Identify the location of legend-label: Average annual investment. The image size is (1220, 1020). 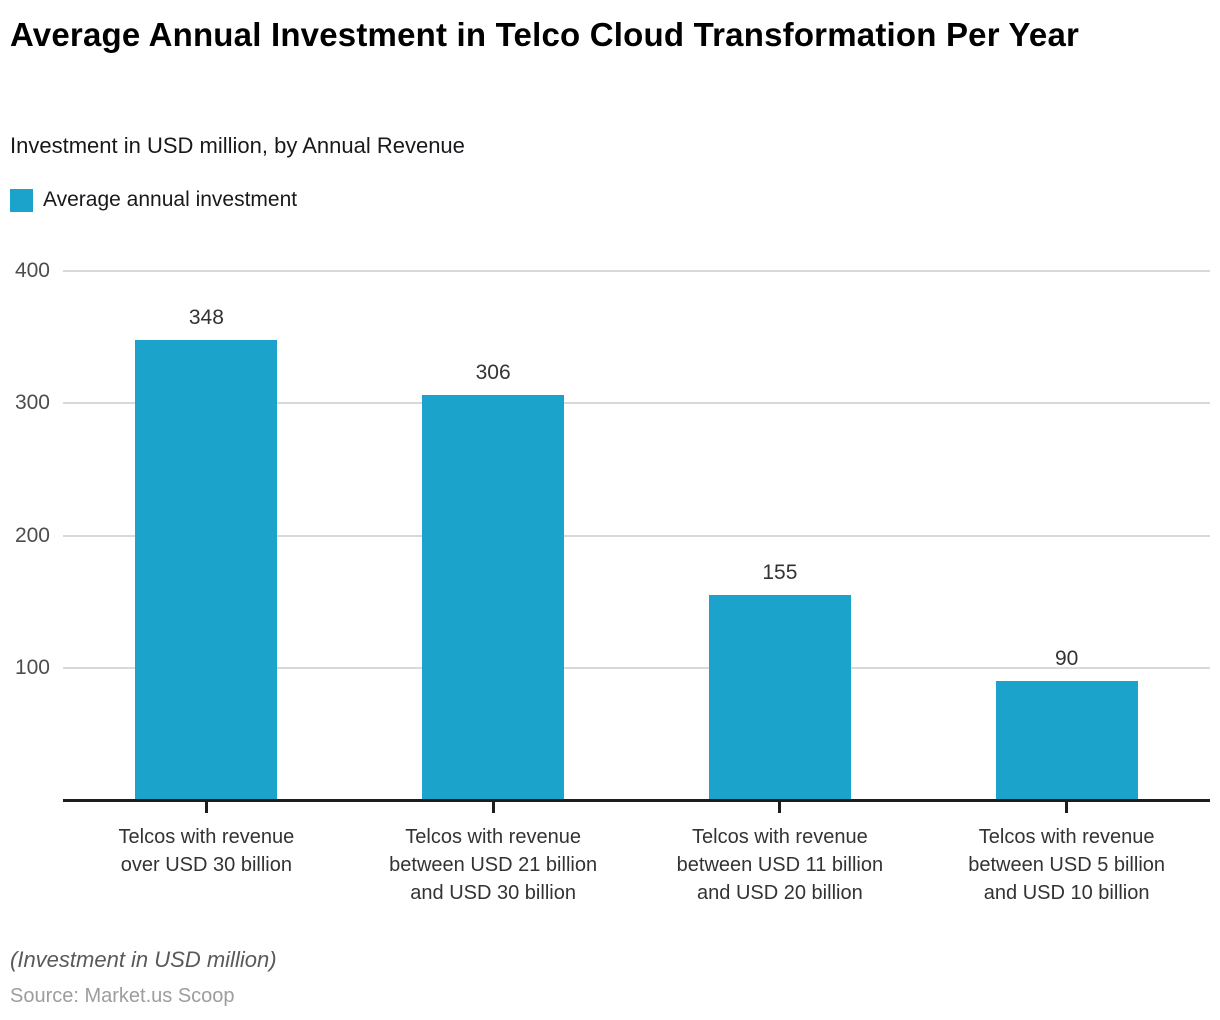
(170, 199).